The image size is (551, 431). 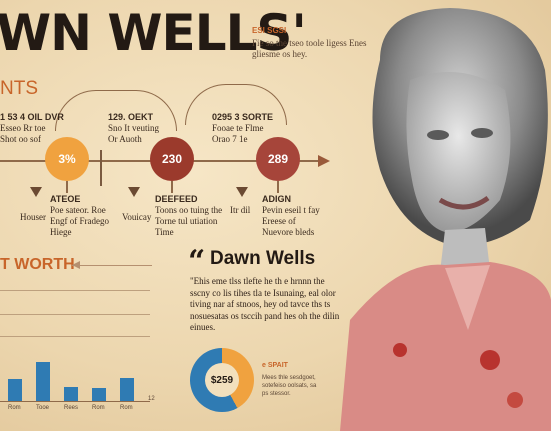 I want to click on milestone-1-marker: 3%, so click(x=67, y=159).